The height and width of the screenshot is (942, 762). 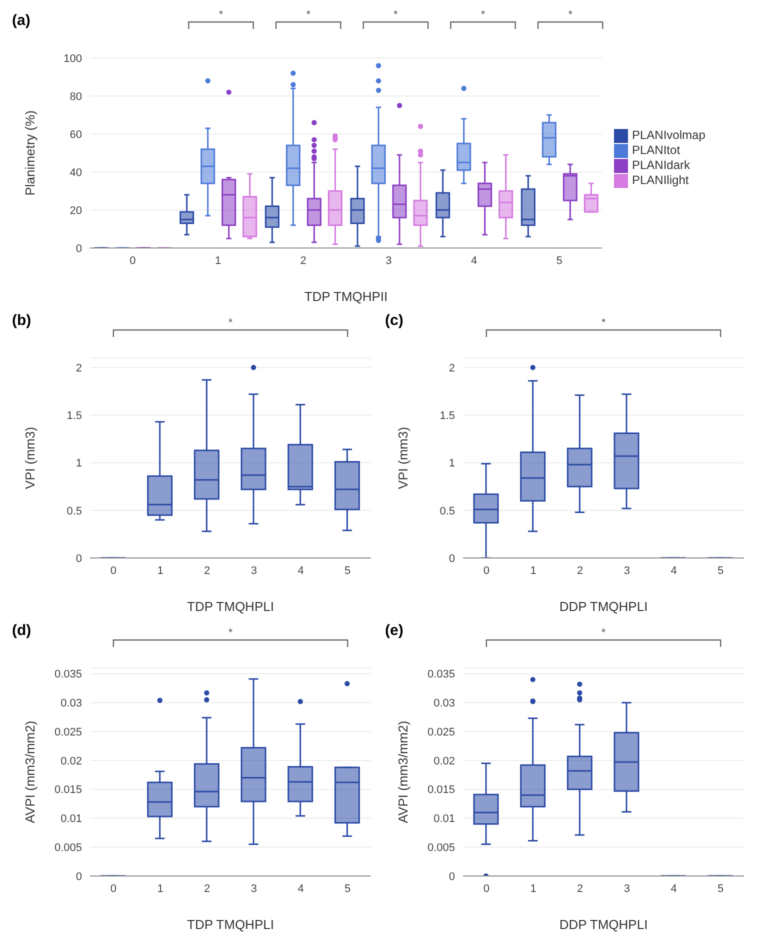 I want to click on x-axis-title: TDP TMQHPII, so click(x=346, y=296).